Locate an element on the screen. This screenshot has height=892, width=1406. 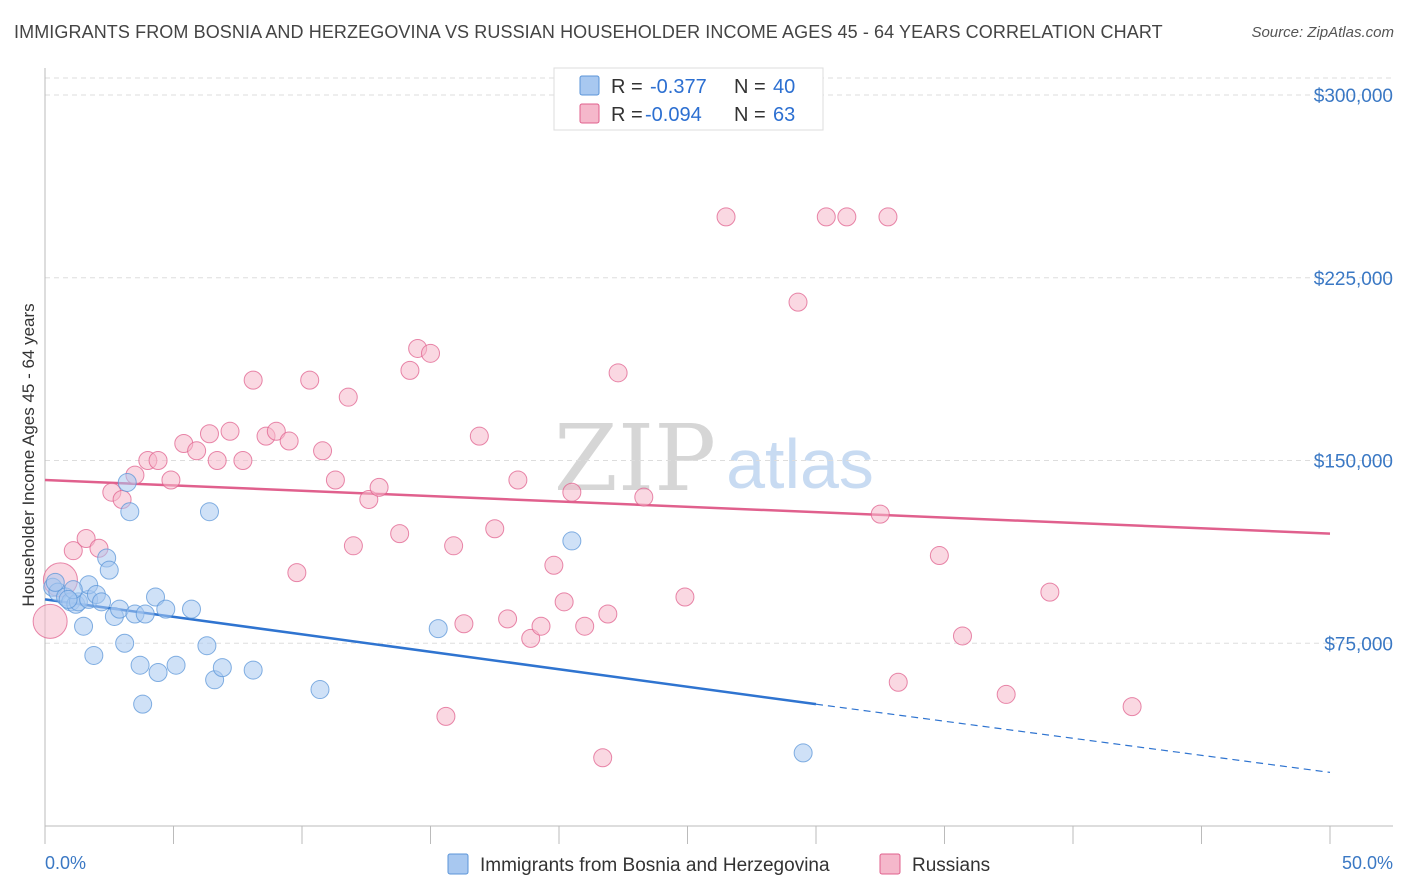
y-axis-label: Householder Income Ages 45 - 64 years is located at coordinates (28, 454).